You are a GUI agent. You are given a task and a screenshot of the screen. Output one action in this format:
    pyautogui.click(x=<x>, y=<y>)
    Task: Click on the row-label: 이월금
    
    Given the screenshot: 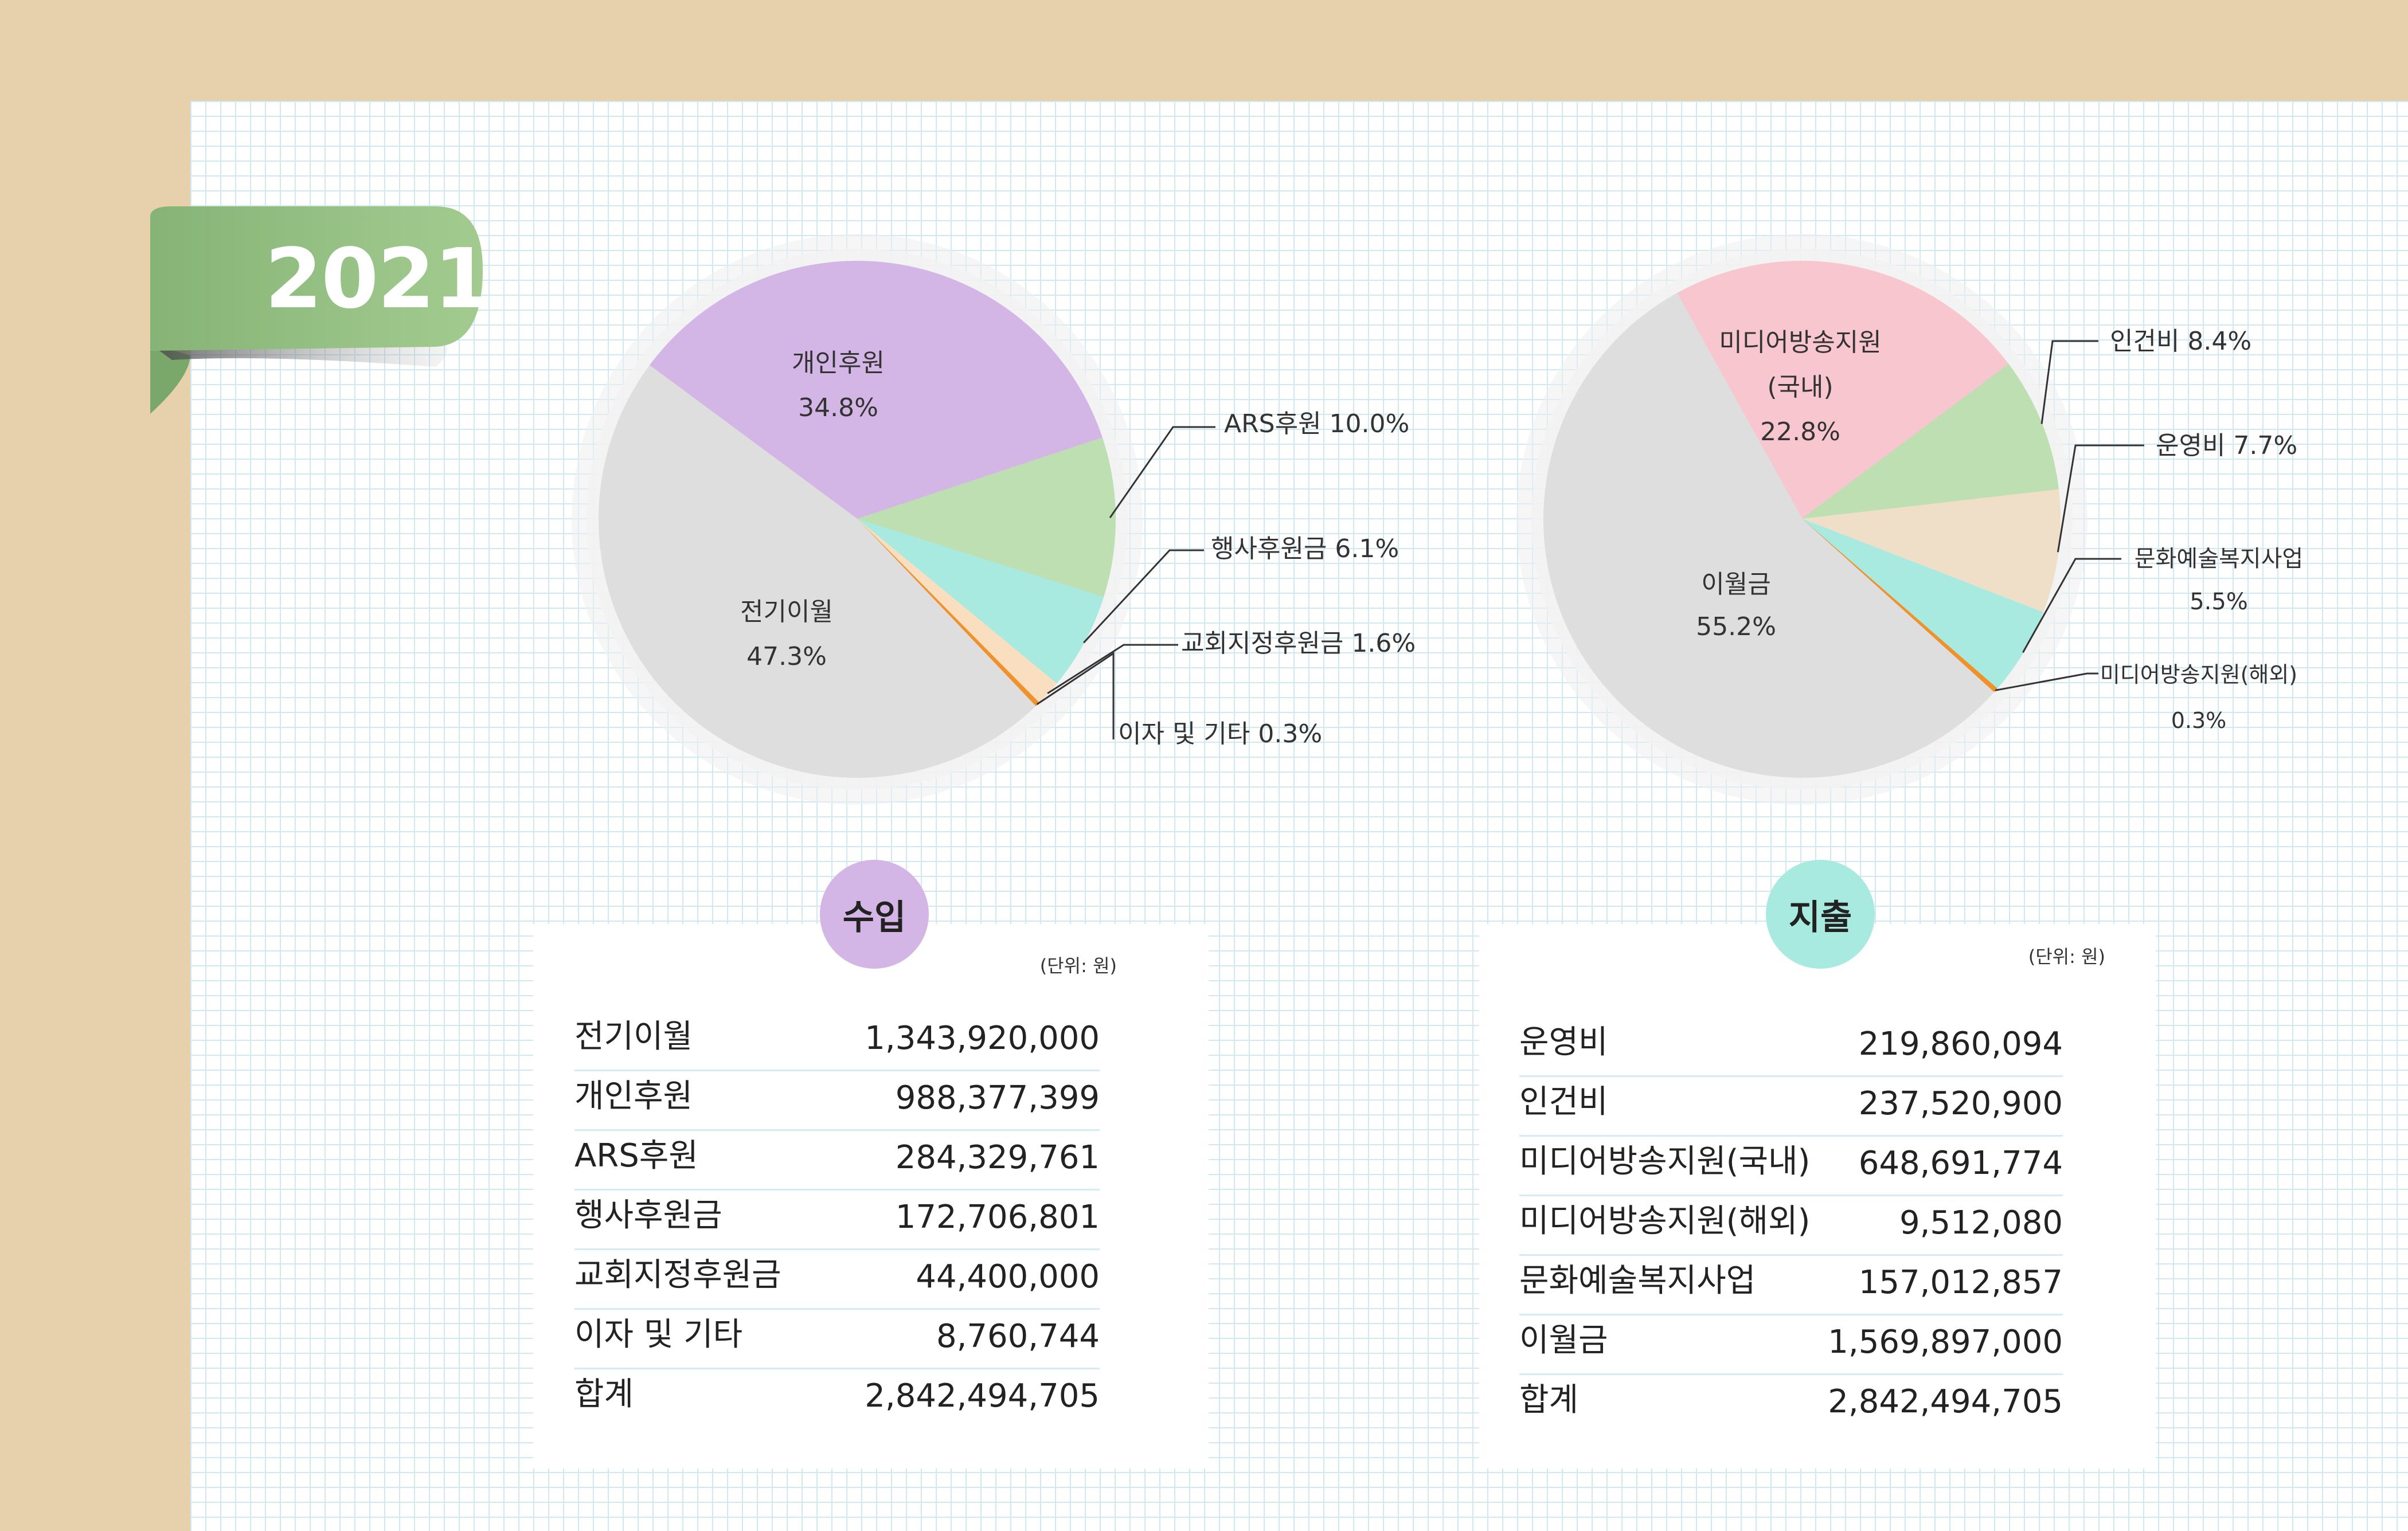 What is the action you would take?
    pyautogui.click(x=1564, y=1340)
    